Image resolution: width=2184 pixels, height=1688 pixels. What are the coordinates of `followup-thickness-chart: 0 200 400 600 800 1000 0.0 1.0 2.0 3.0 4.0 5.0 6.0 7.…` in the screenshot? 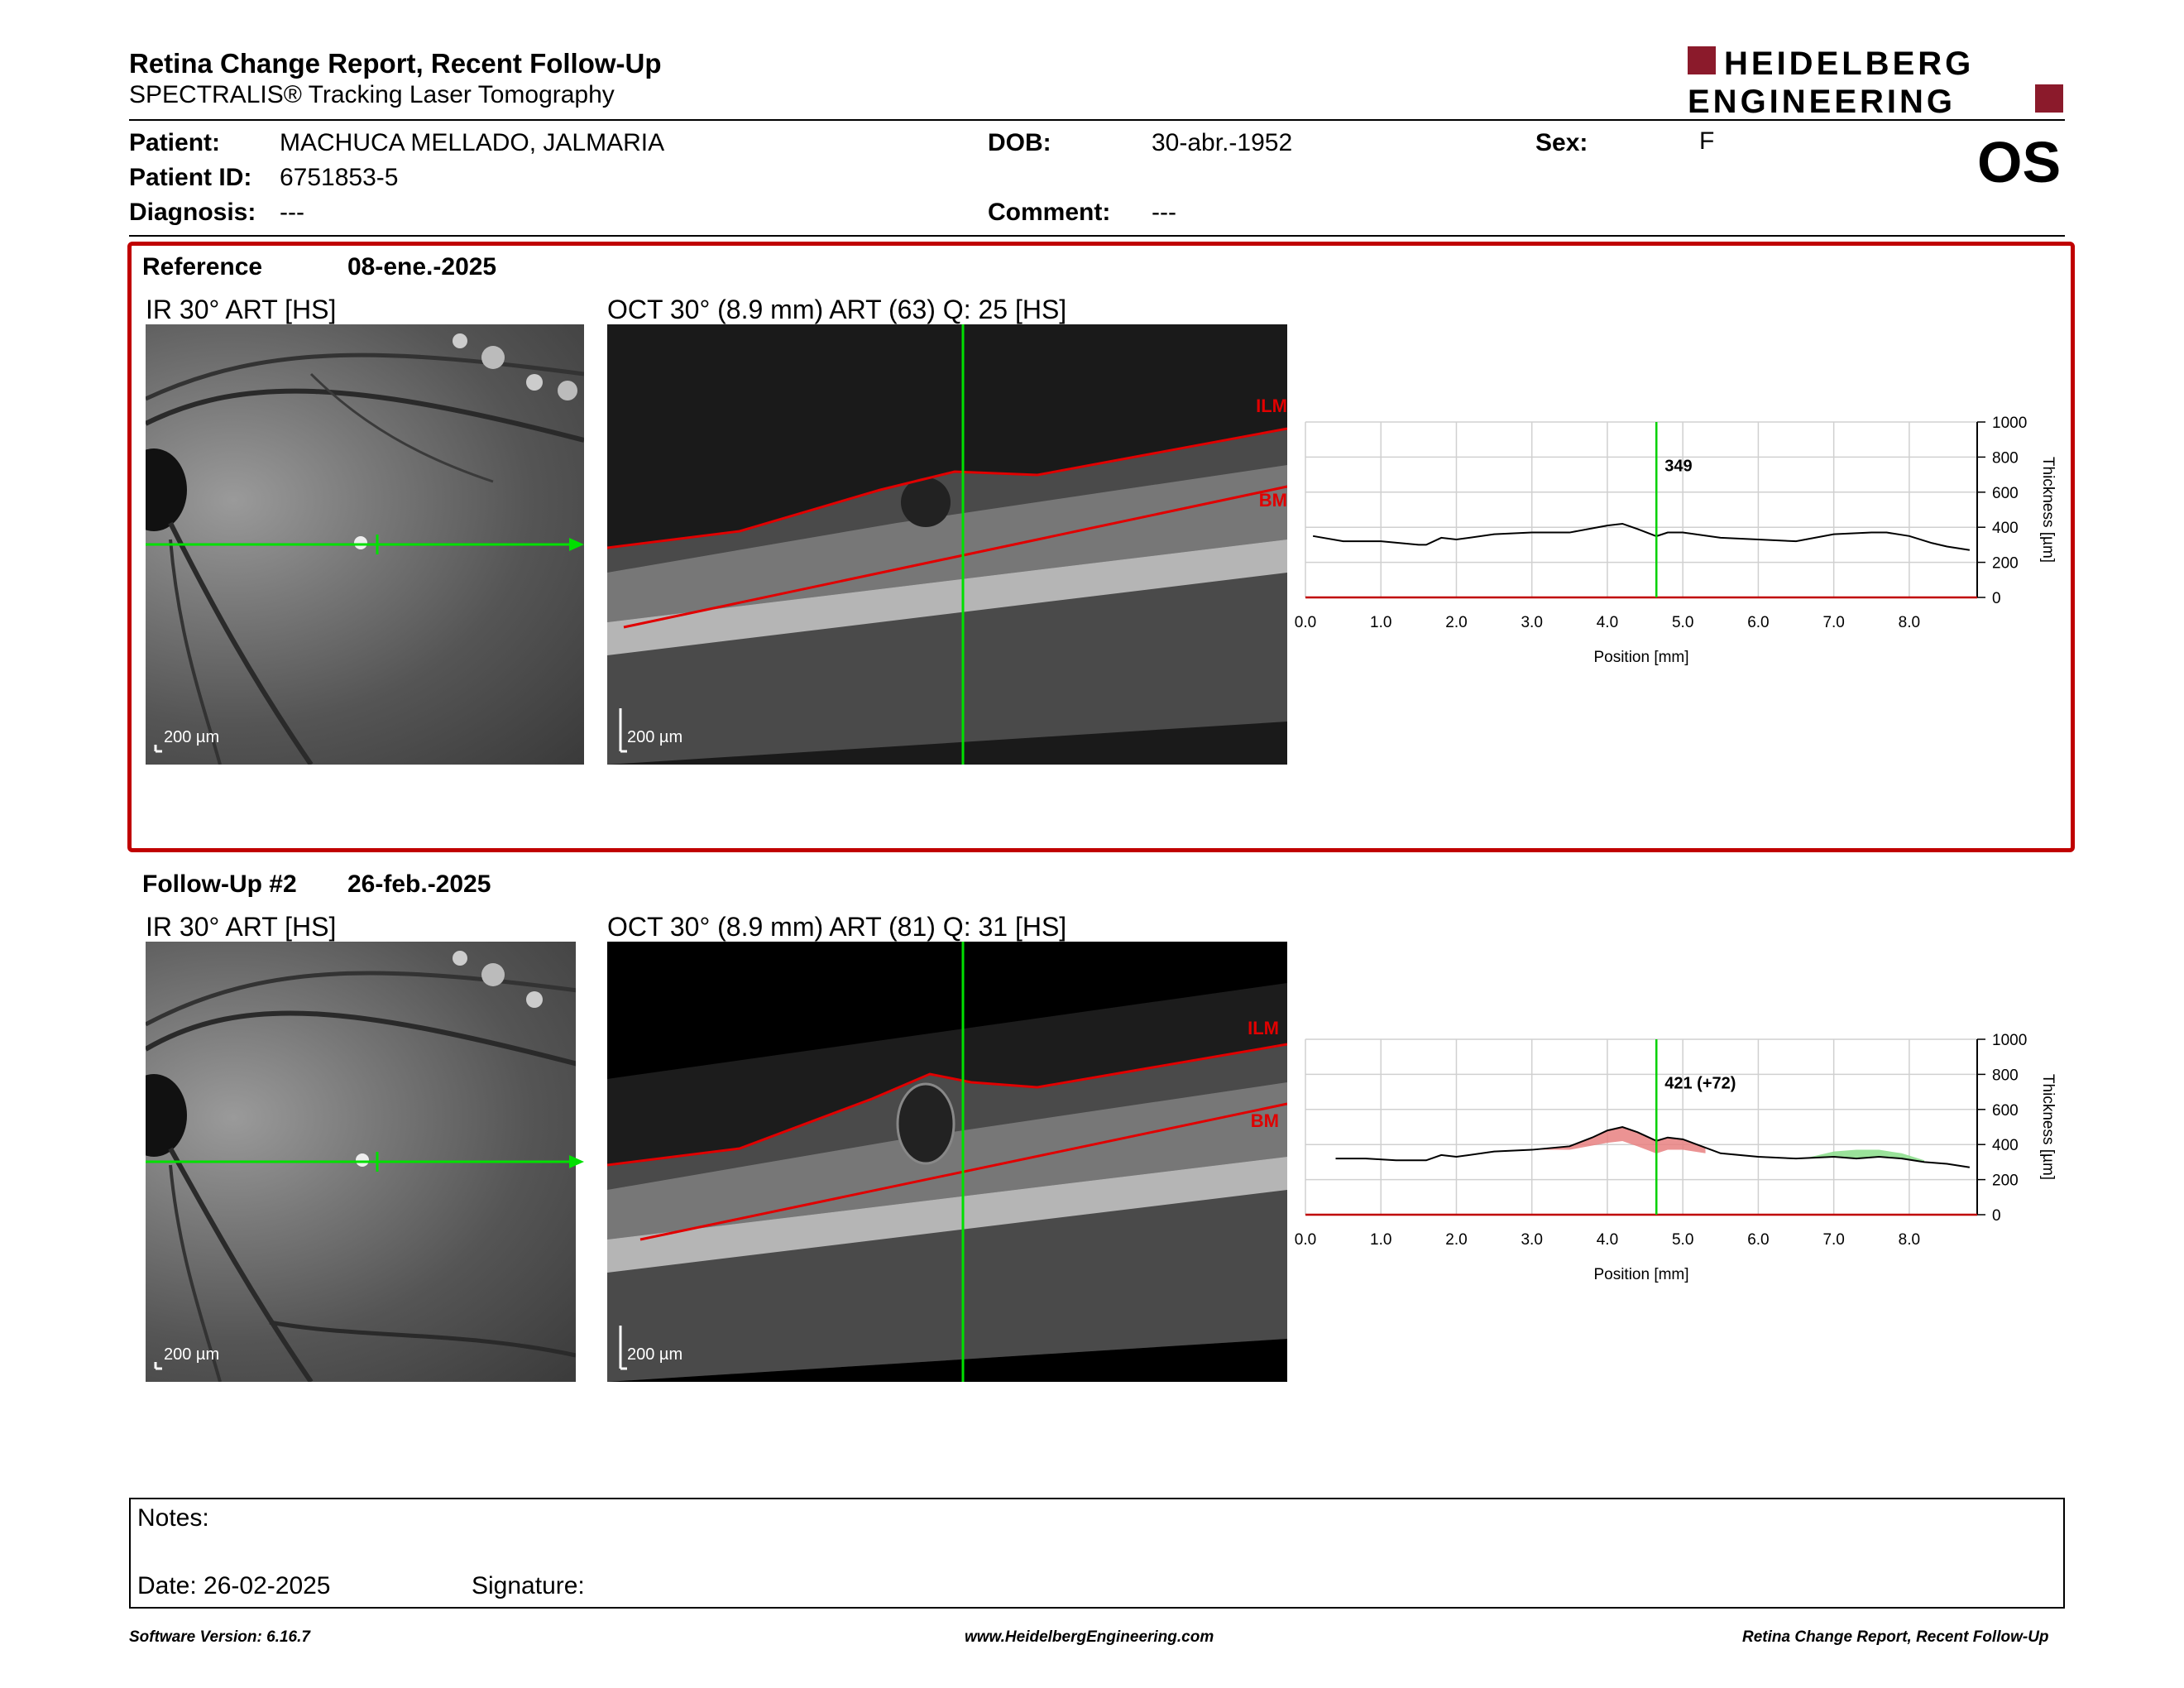 It's located at (1676, 1157).